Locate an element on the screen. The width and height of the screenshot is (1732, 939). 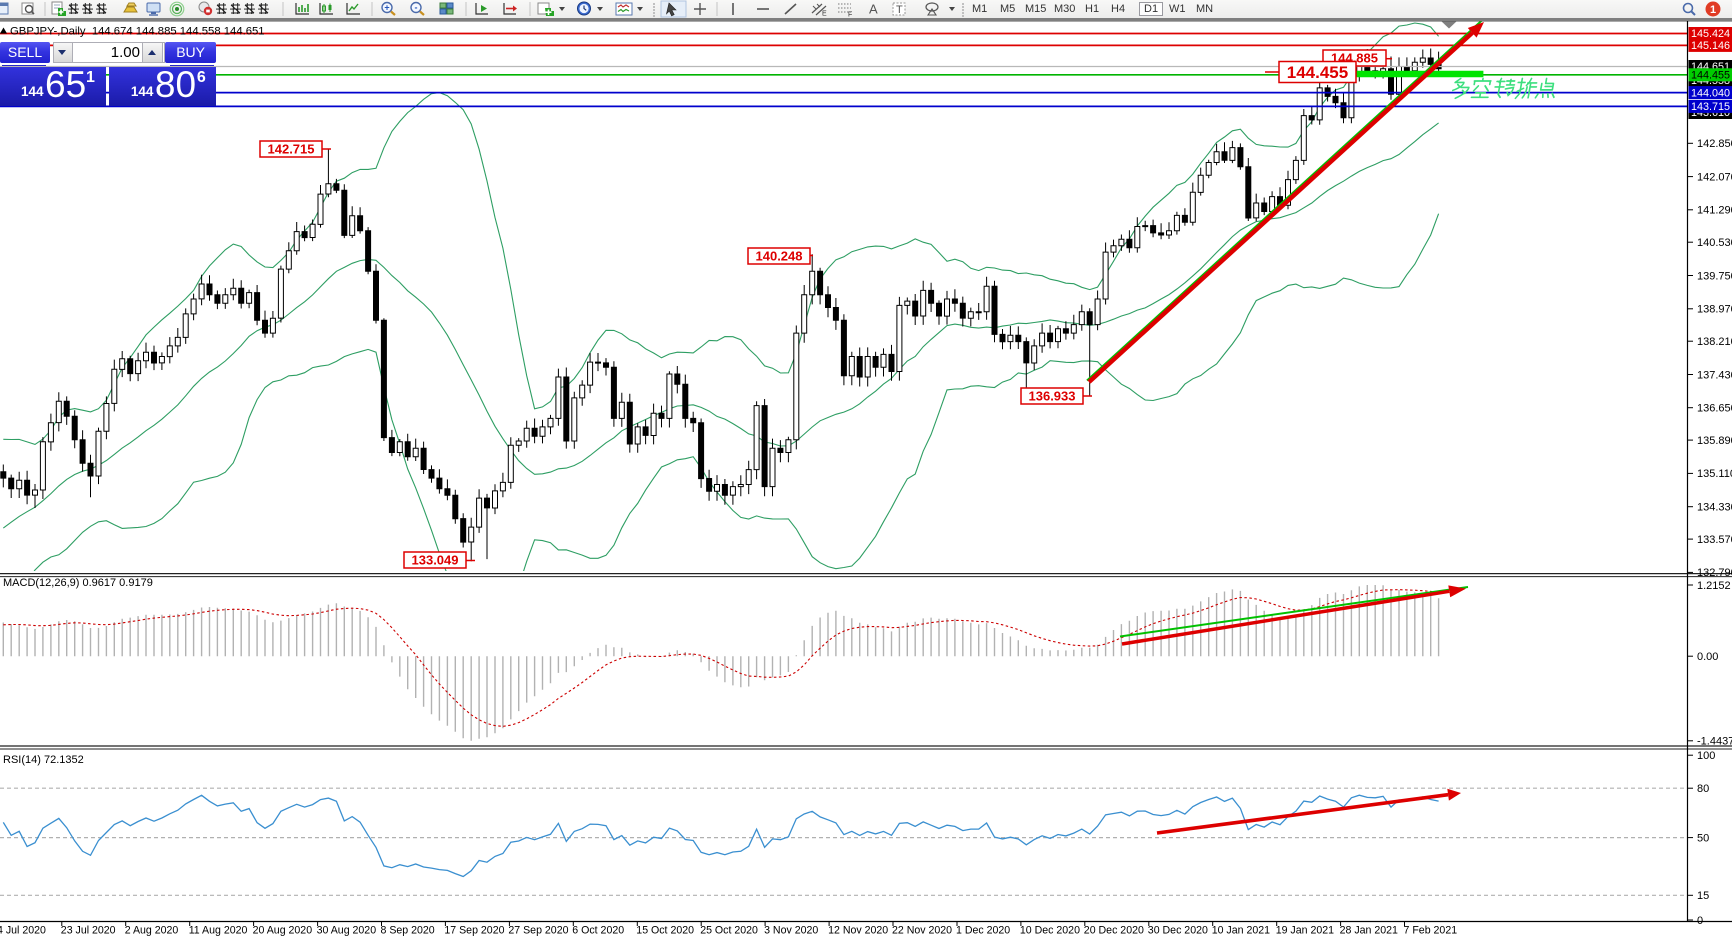
svg-text: 145.424 is located at coordinates (1710, 34).